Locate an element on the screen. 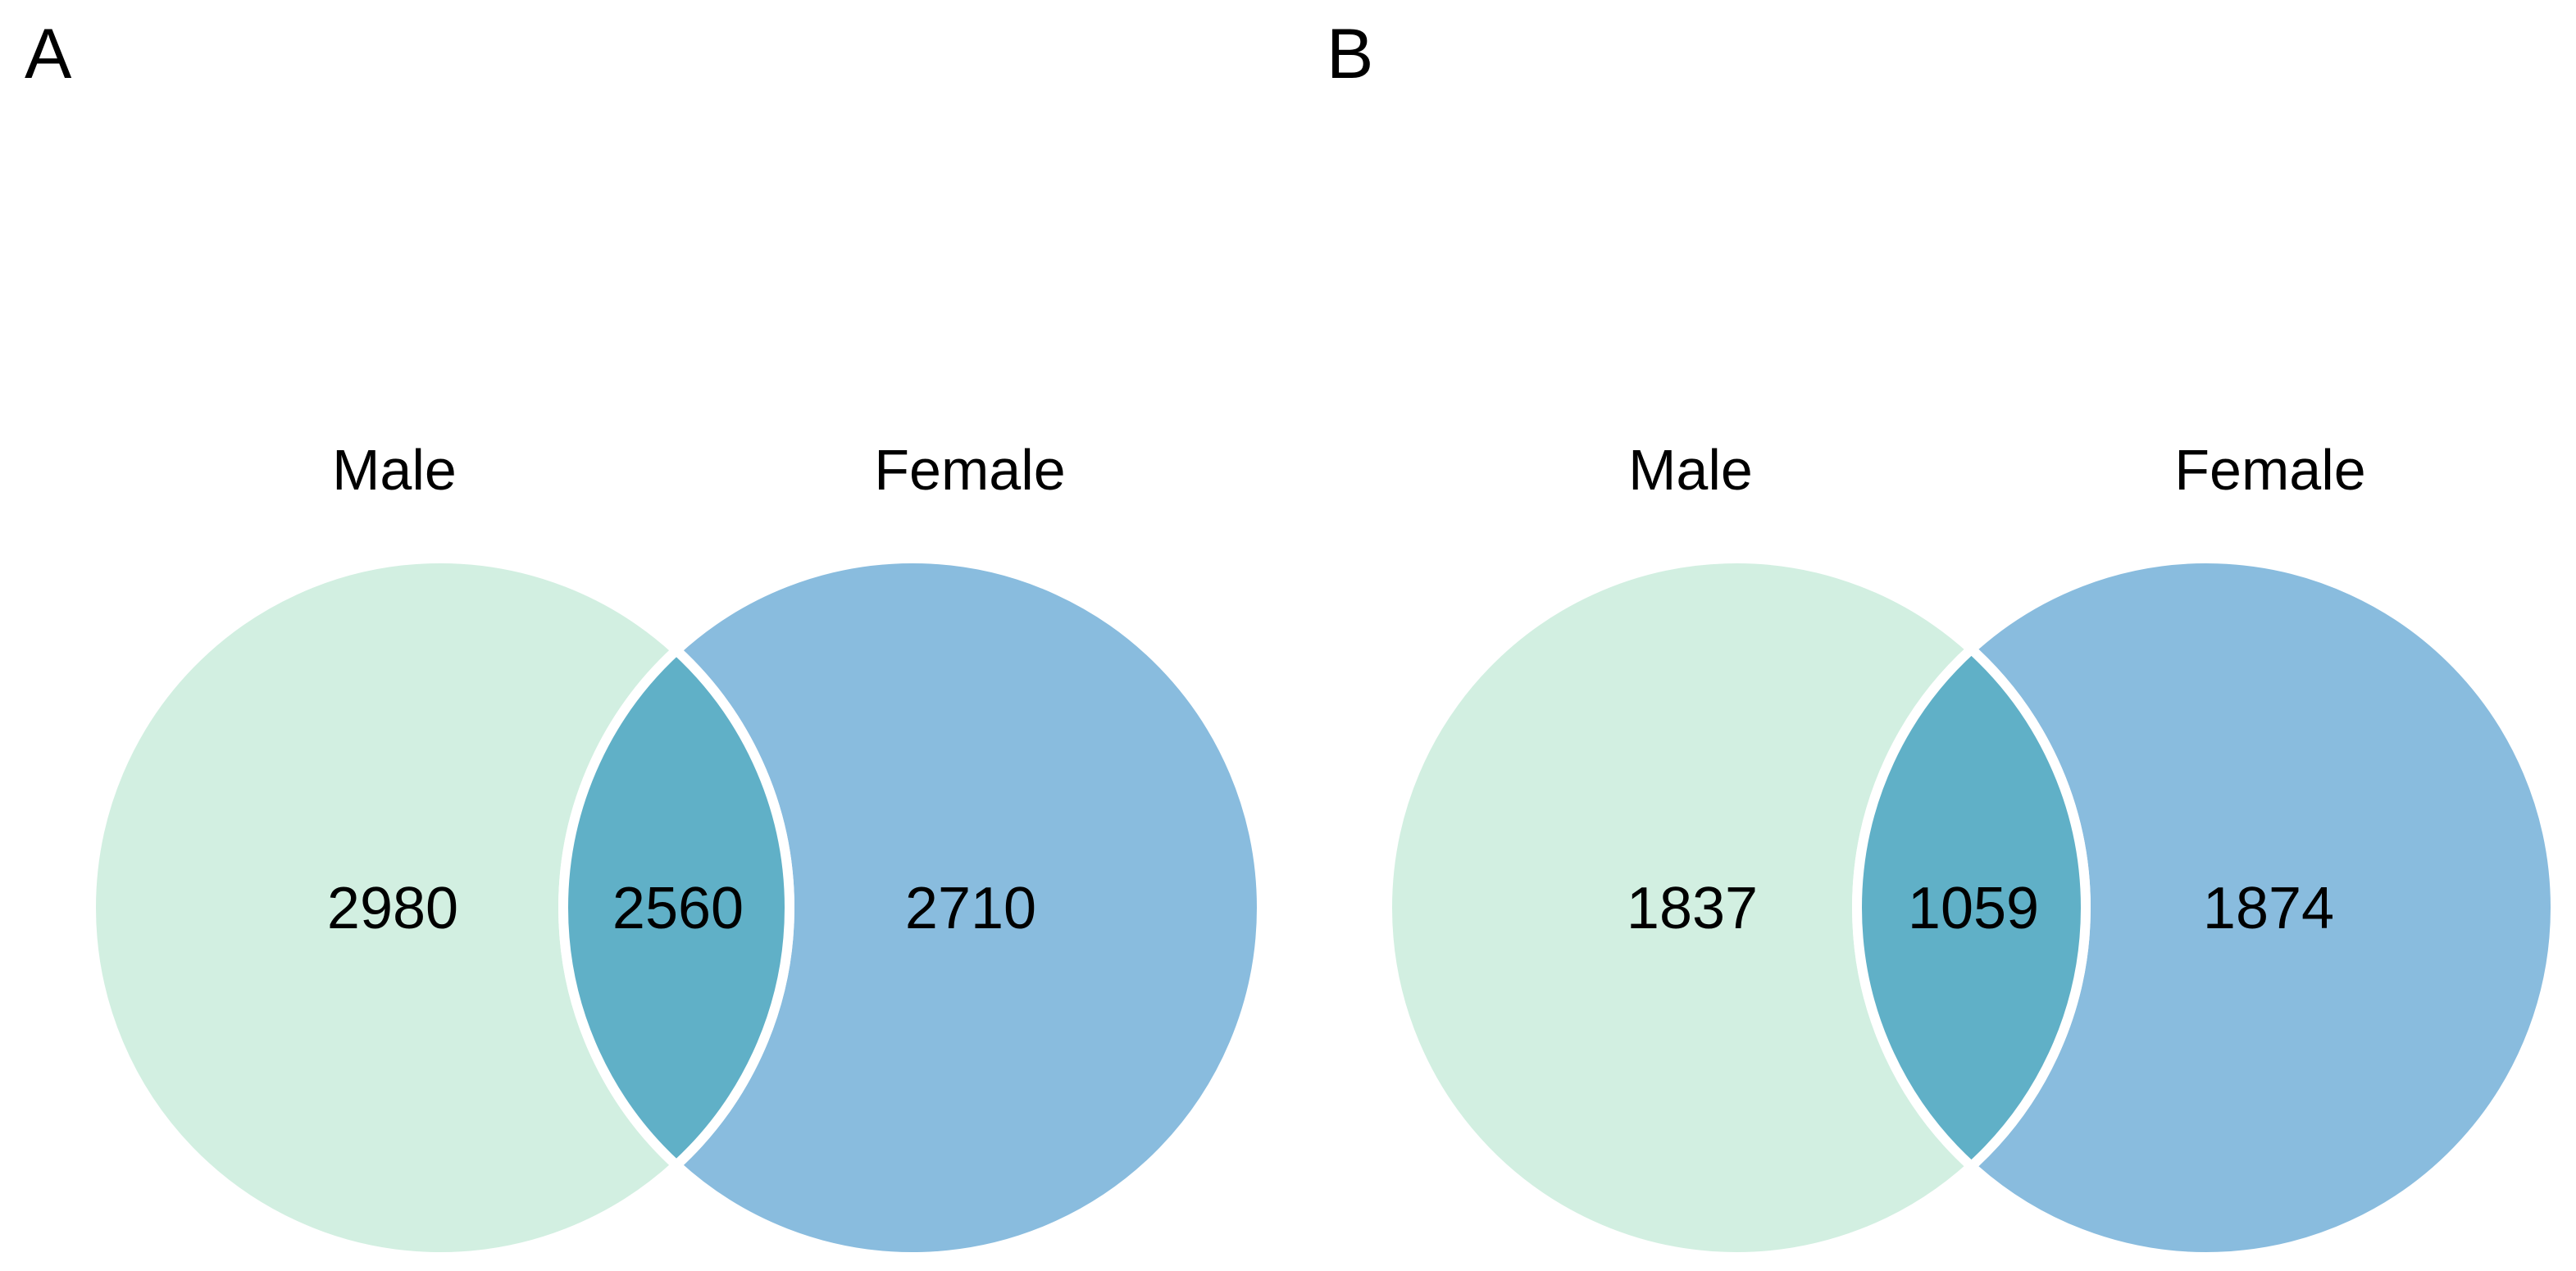  panel-letter-b: B is located at coordinates (1350, 54).